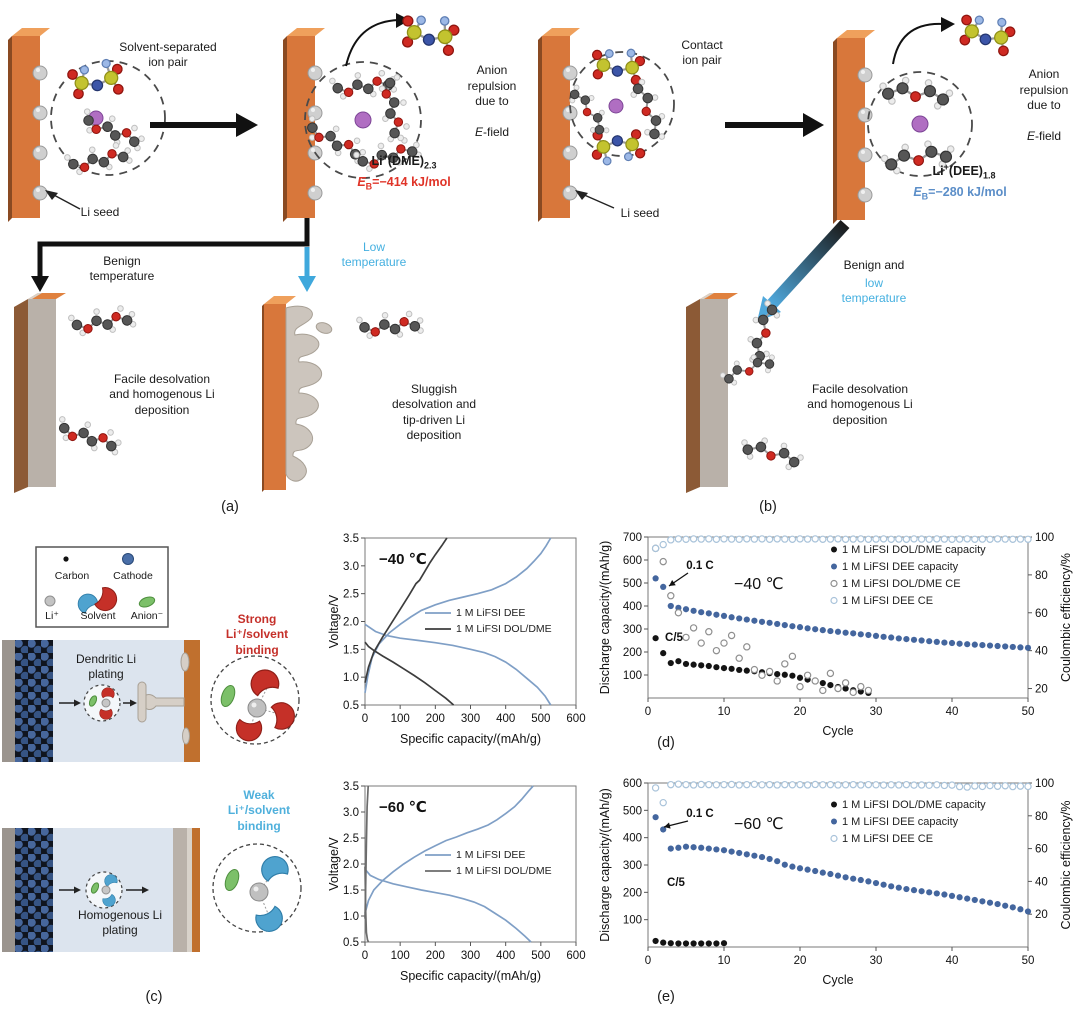 This screenshot has width=1080, height=1012. Describe the element at coordinates (52, 616) in the screenshot. I see `legend-li-label: Li⁺` at that location.